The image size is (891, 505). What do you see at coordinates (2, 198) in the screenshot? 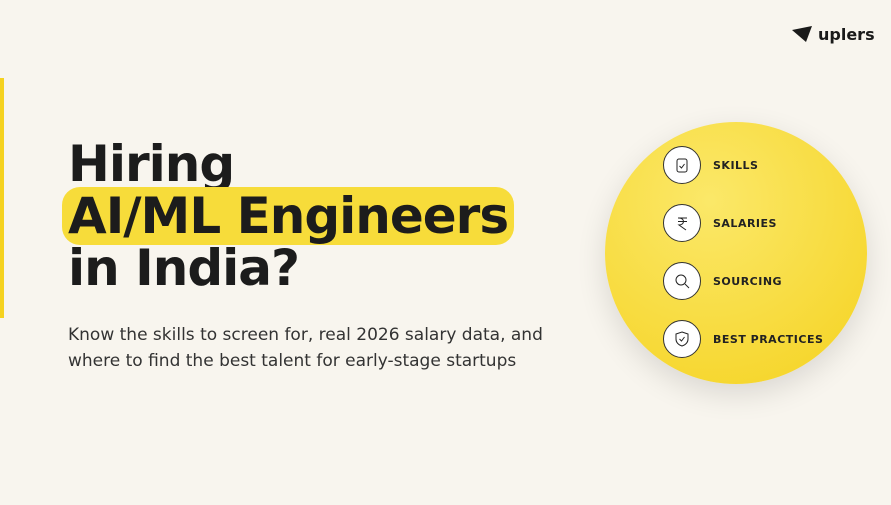
I see `accent-bar` at bounding box center [2, 198].